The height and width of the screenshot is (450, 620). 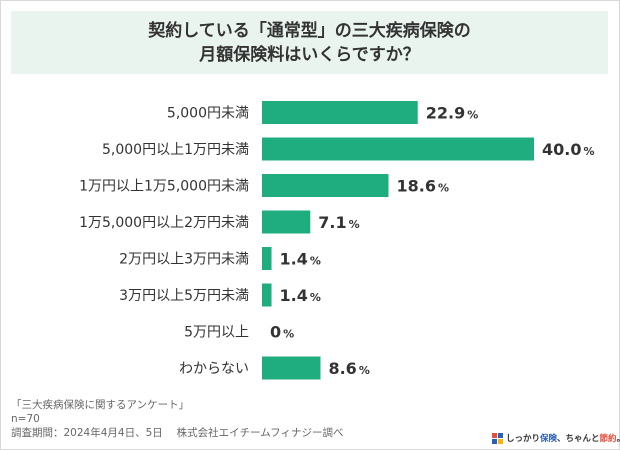 I want to click on category-label: 3万円以上5万円未満, so click(x=184, y=296).